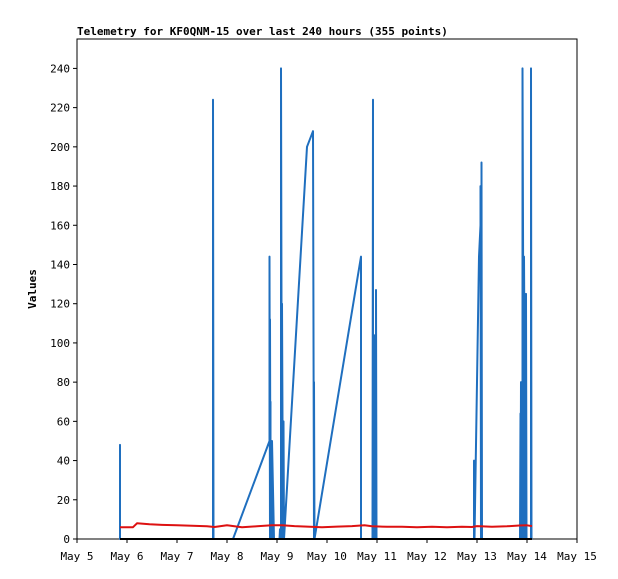 The image size is (618, 579). I want to click on y-tick-label: 0, so click(66, 539).